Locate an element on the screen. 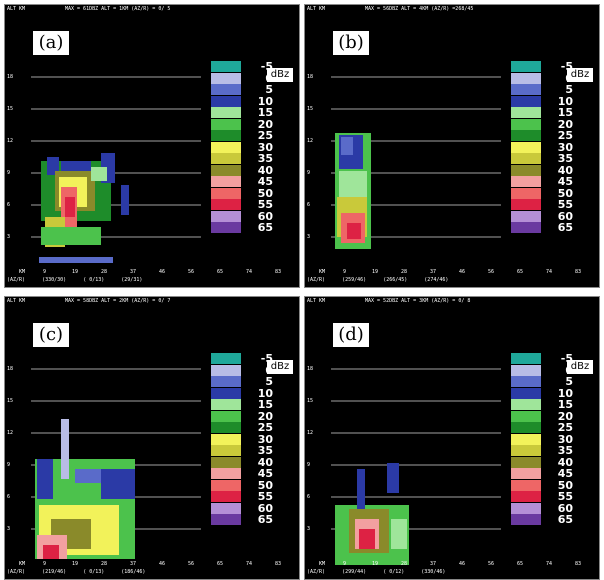 Image resolution: width=604 pixels, height=580 pixels. az-value-2: ( 0/13) is located at coordinates (94, 280).